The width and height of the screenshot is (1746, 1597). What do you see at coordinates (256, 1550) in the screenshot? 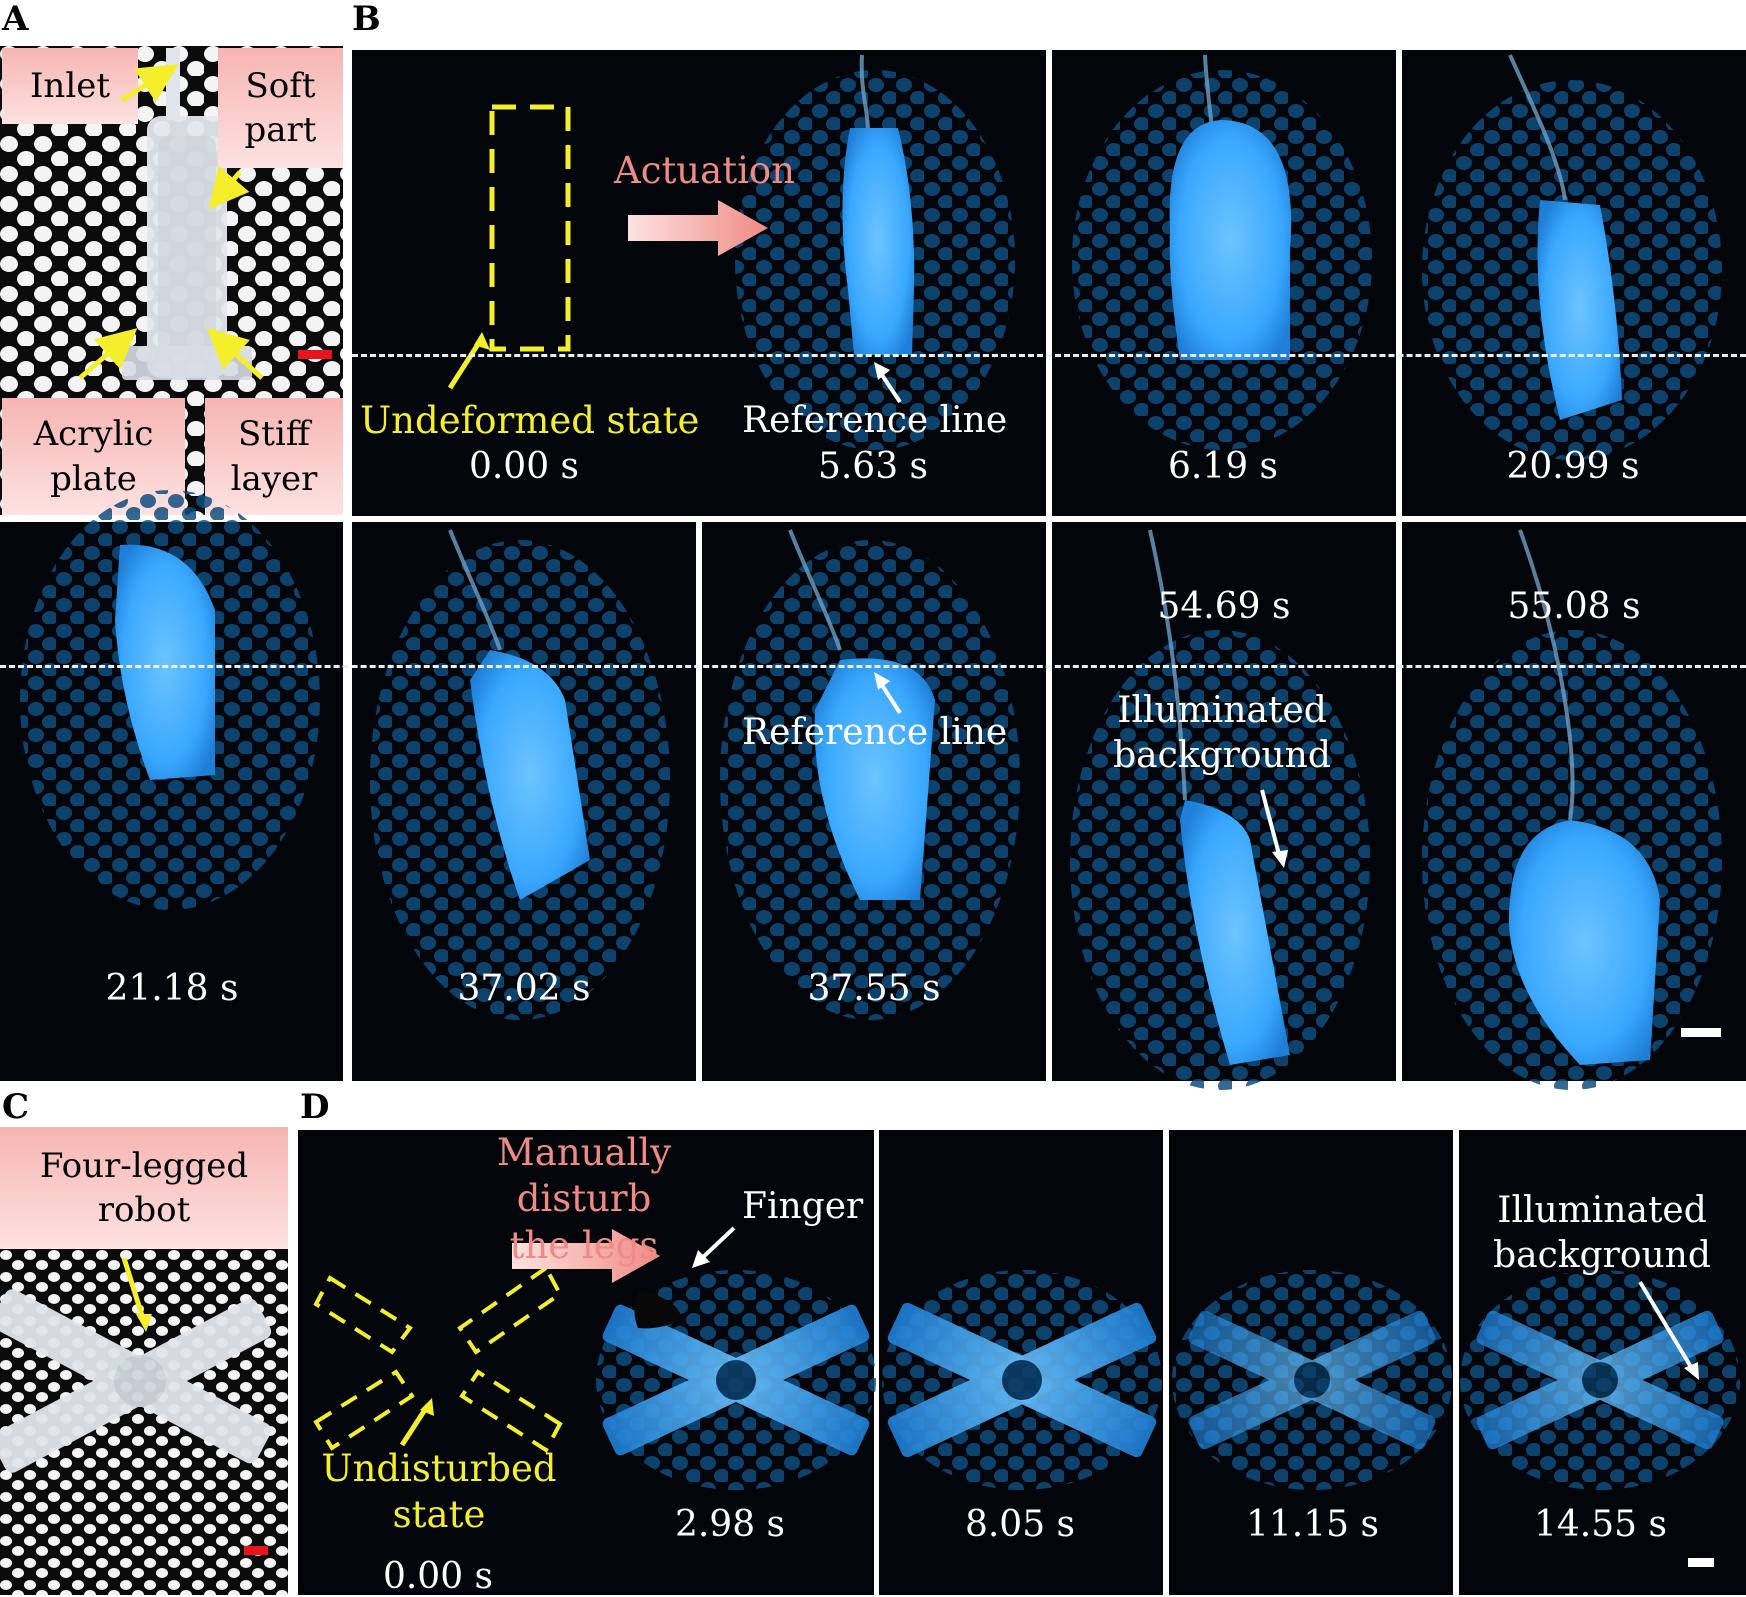
I see `scale-bar-c` at bounding box center [256, 1550].